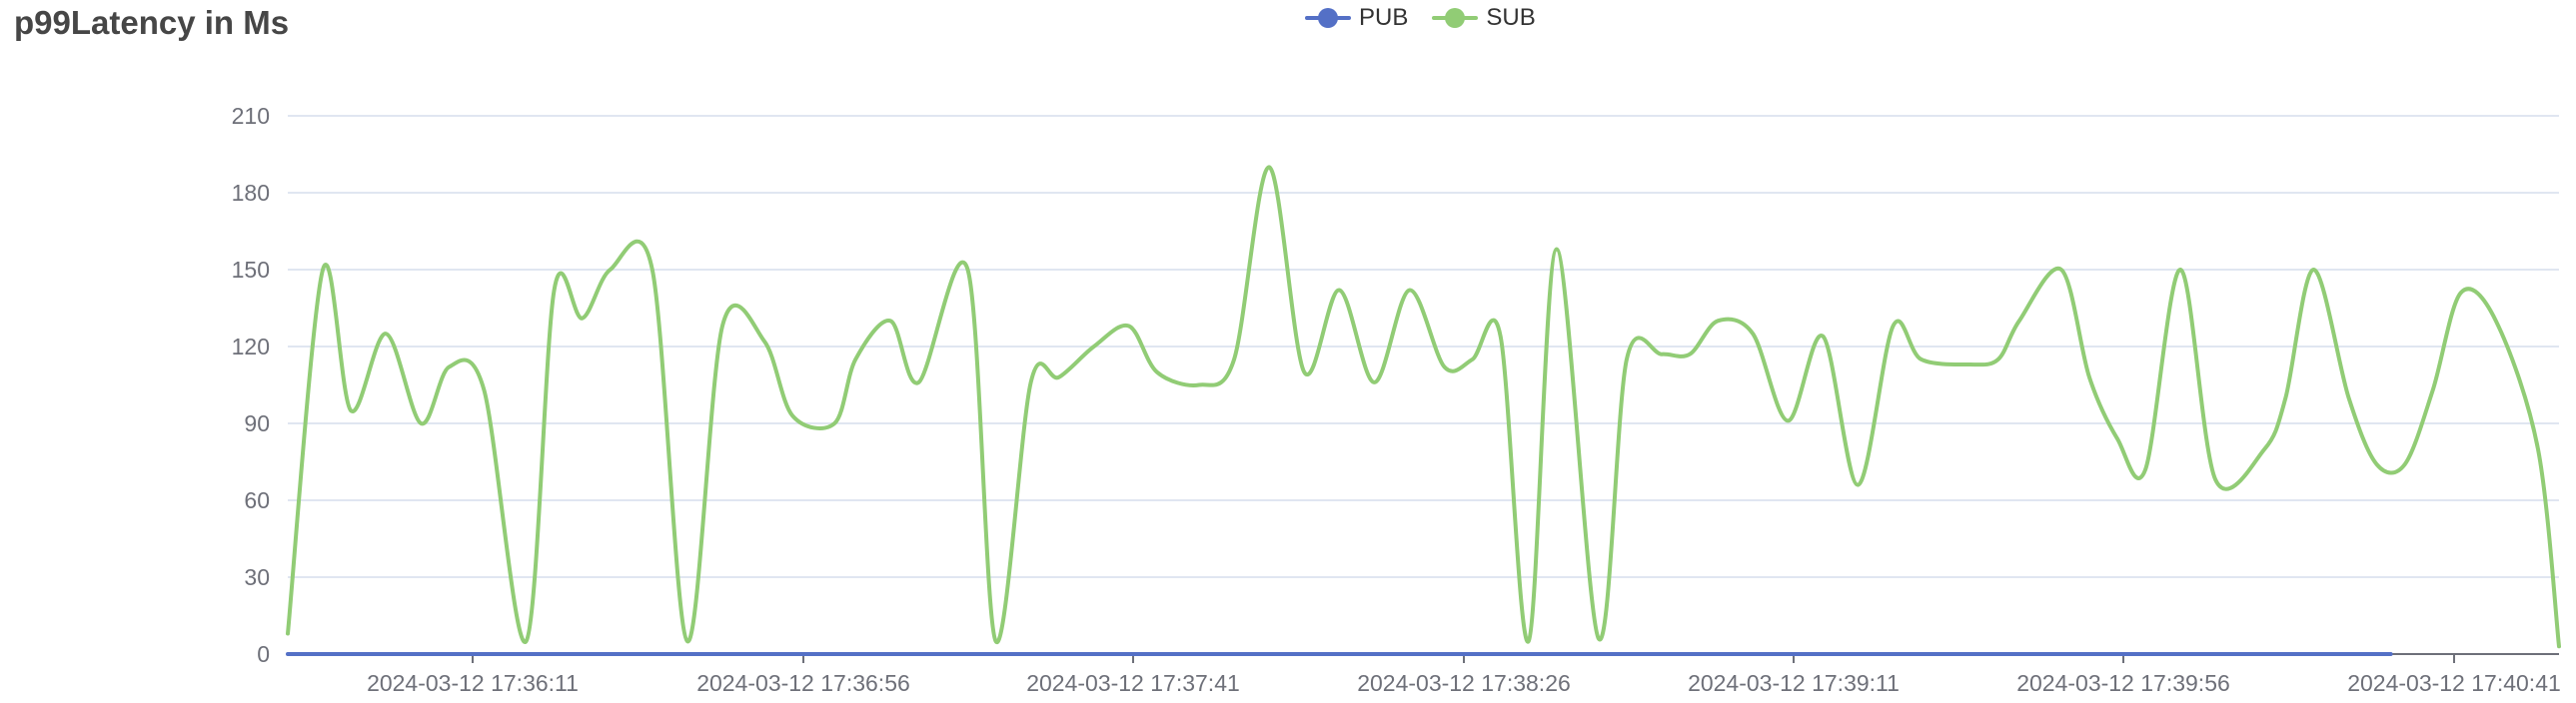 The image size is (2576, 703). What do you see at coordinates (257, 423) in the screenshot?
I see `y-tick-label: 90` at bounding box center [257, 423].